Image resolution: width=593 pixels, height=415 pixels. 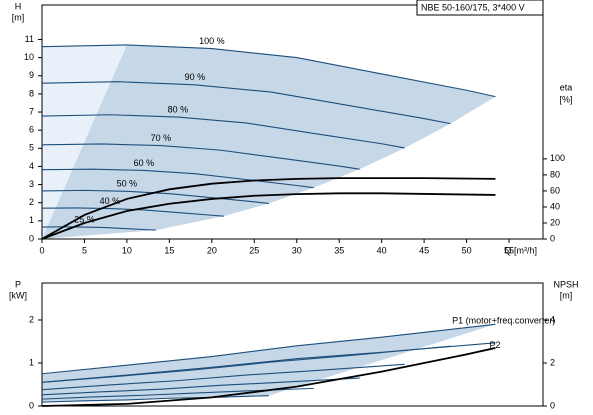 What do you see at coordinates (29, 57) in the screenshot?
I see `y-tick-label: 10` at bounding box center [29, 57].